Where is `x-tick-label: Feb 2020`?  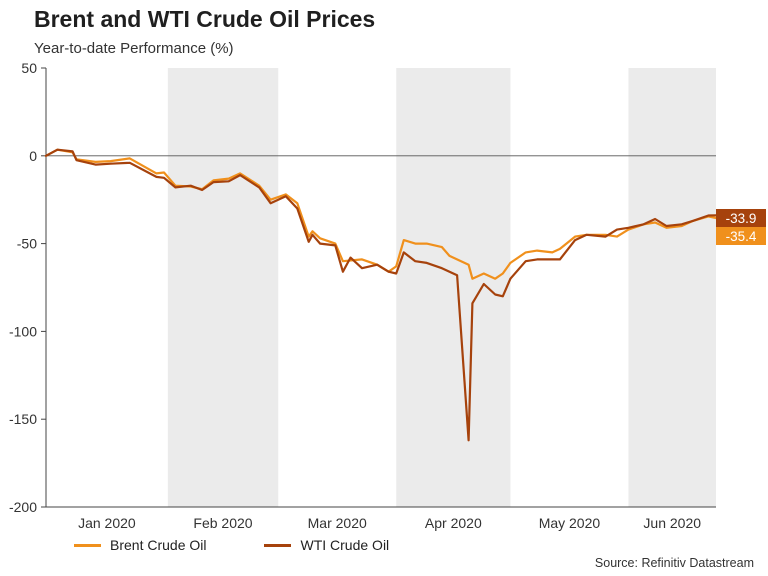
x-tick-label: Feb 2020 is located at coordinates (222, 523).